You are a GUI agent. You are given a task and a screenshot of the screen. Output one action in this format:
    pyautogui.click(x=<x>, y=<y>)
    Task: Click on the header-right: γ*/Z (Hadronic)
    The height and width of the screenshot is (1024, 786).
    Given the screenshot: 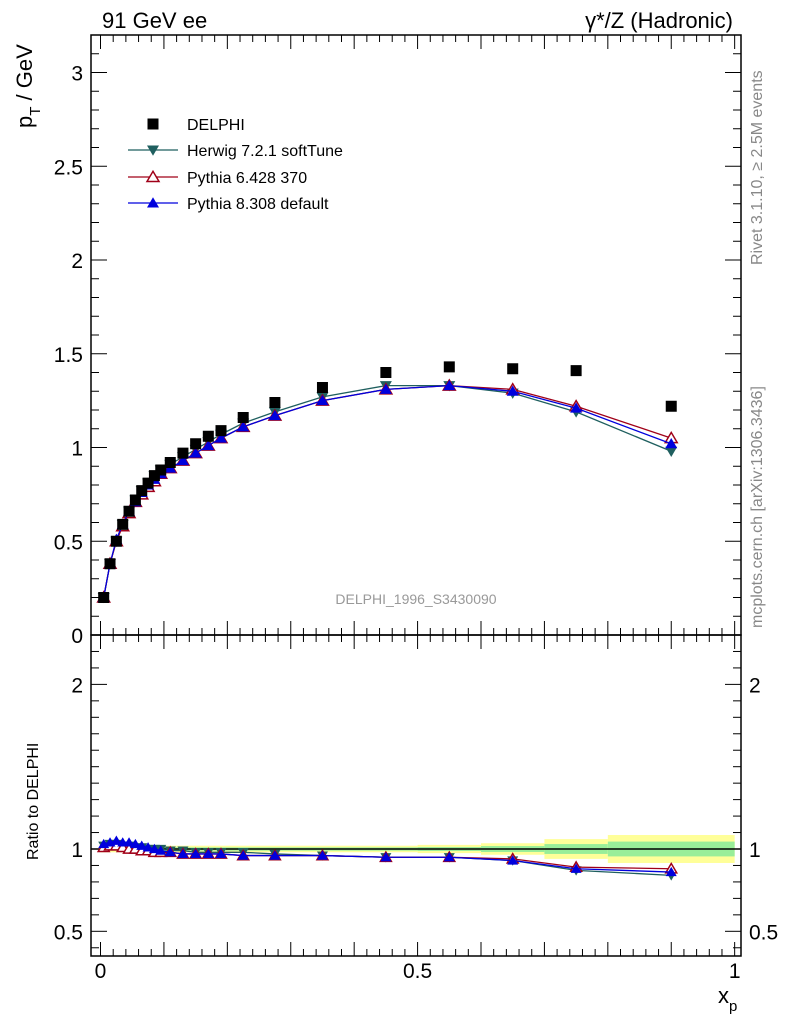 What is the action you would take?
    pyautogui.click(x=659, y=20)
    